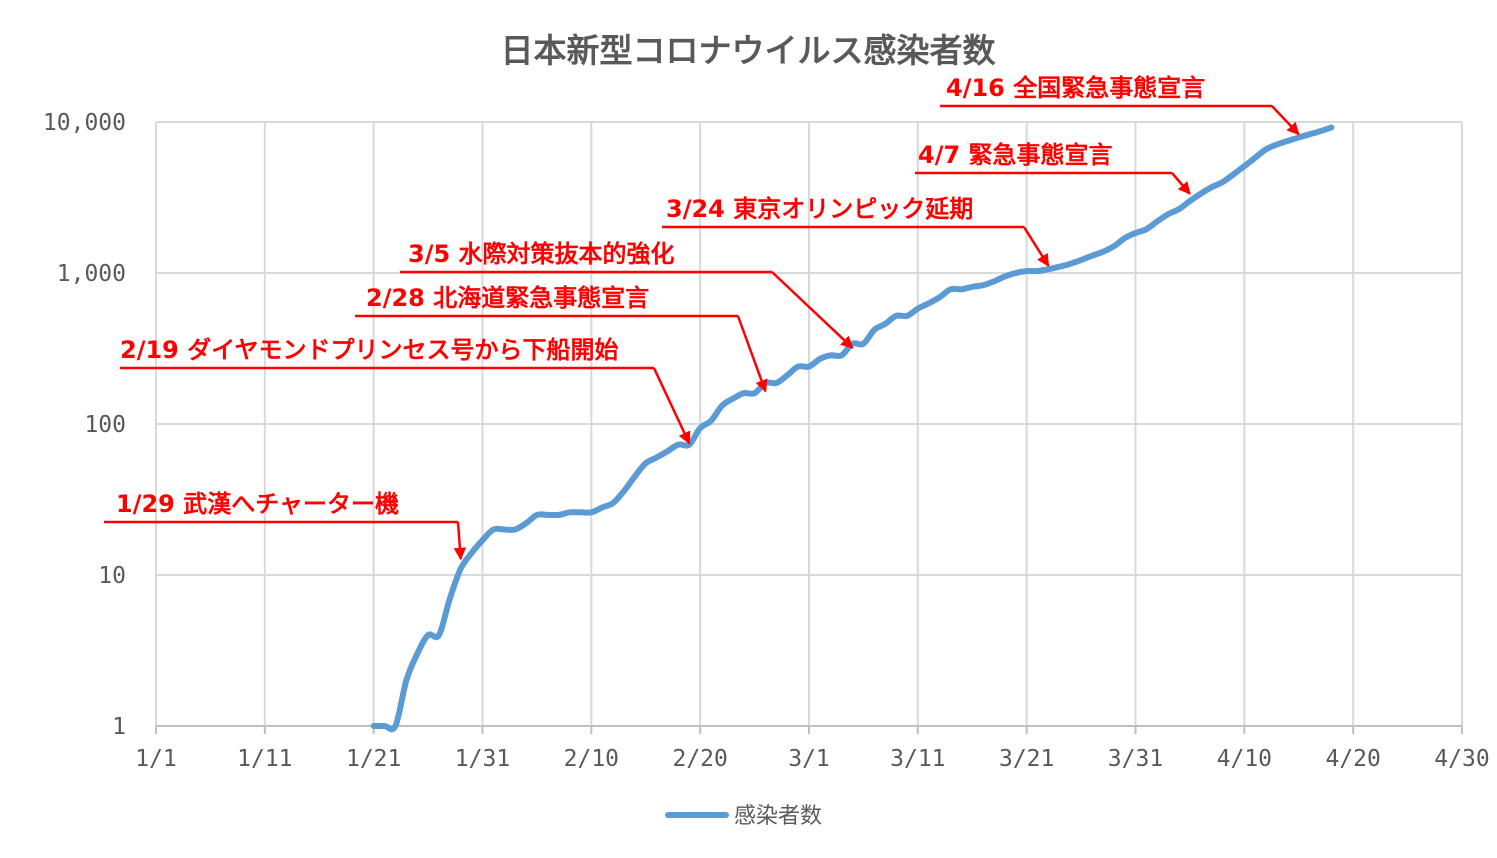 This screenshot has height=858, width=1497. What do you see at coordinates (809, 759) in the screenshot?
I see `x-tick-label: 3/1` at bounding box center [809, 759].